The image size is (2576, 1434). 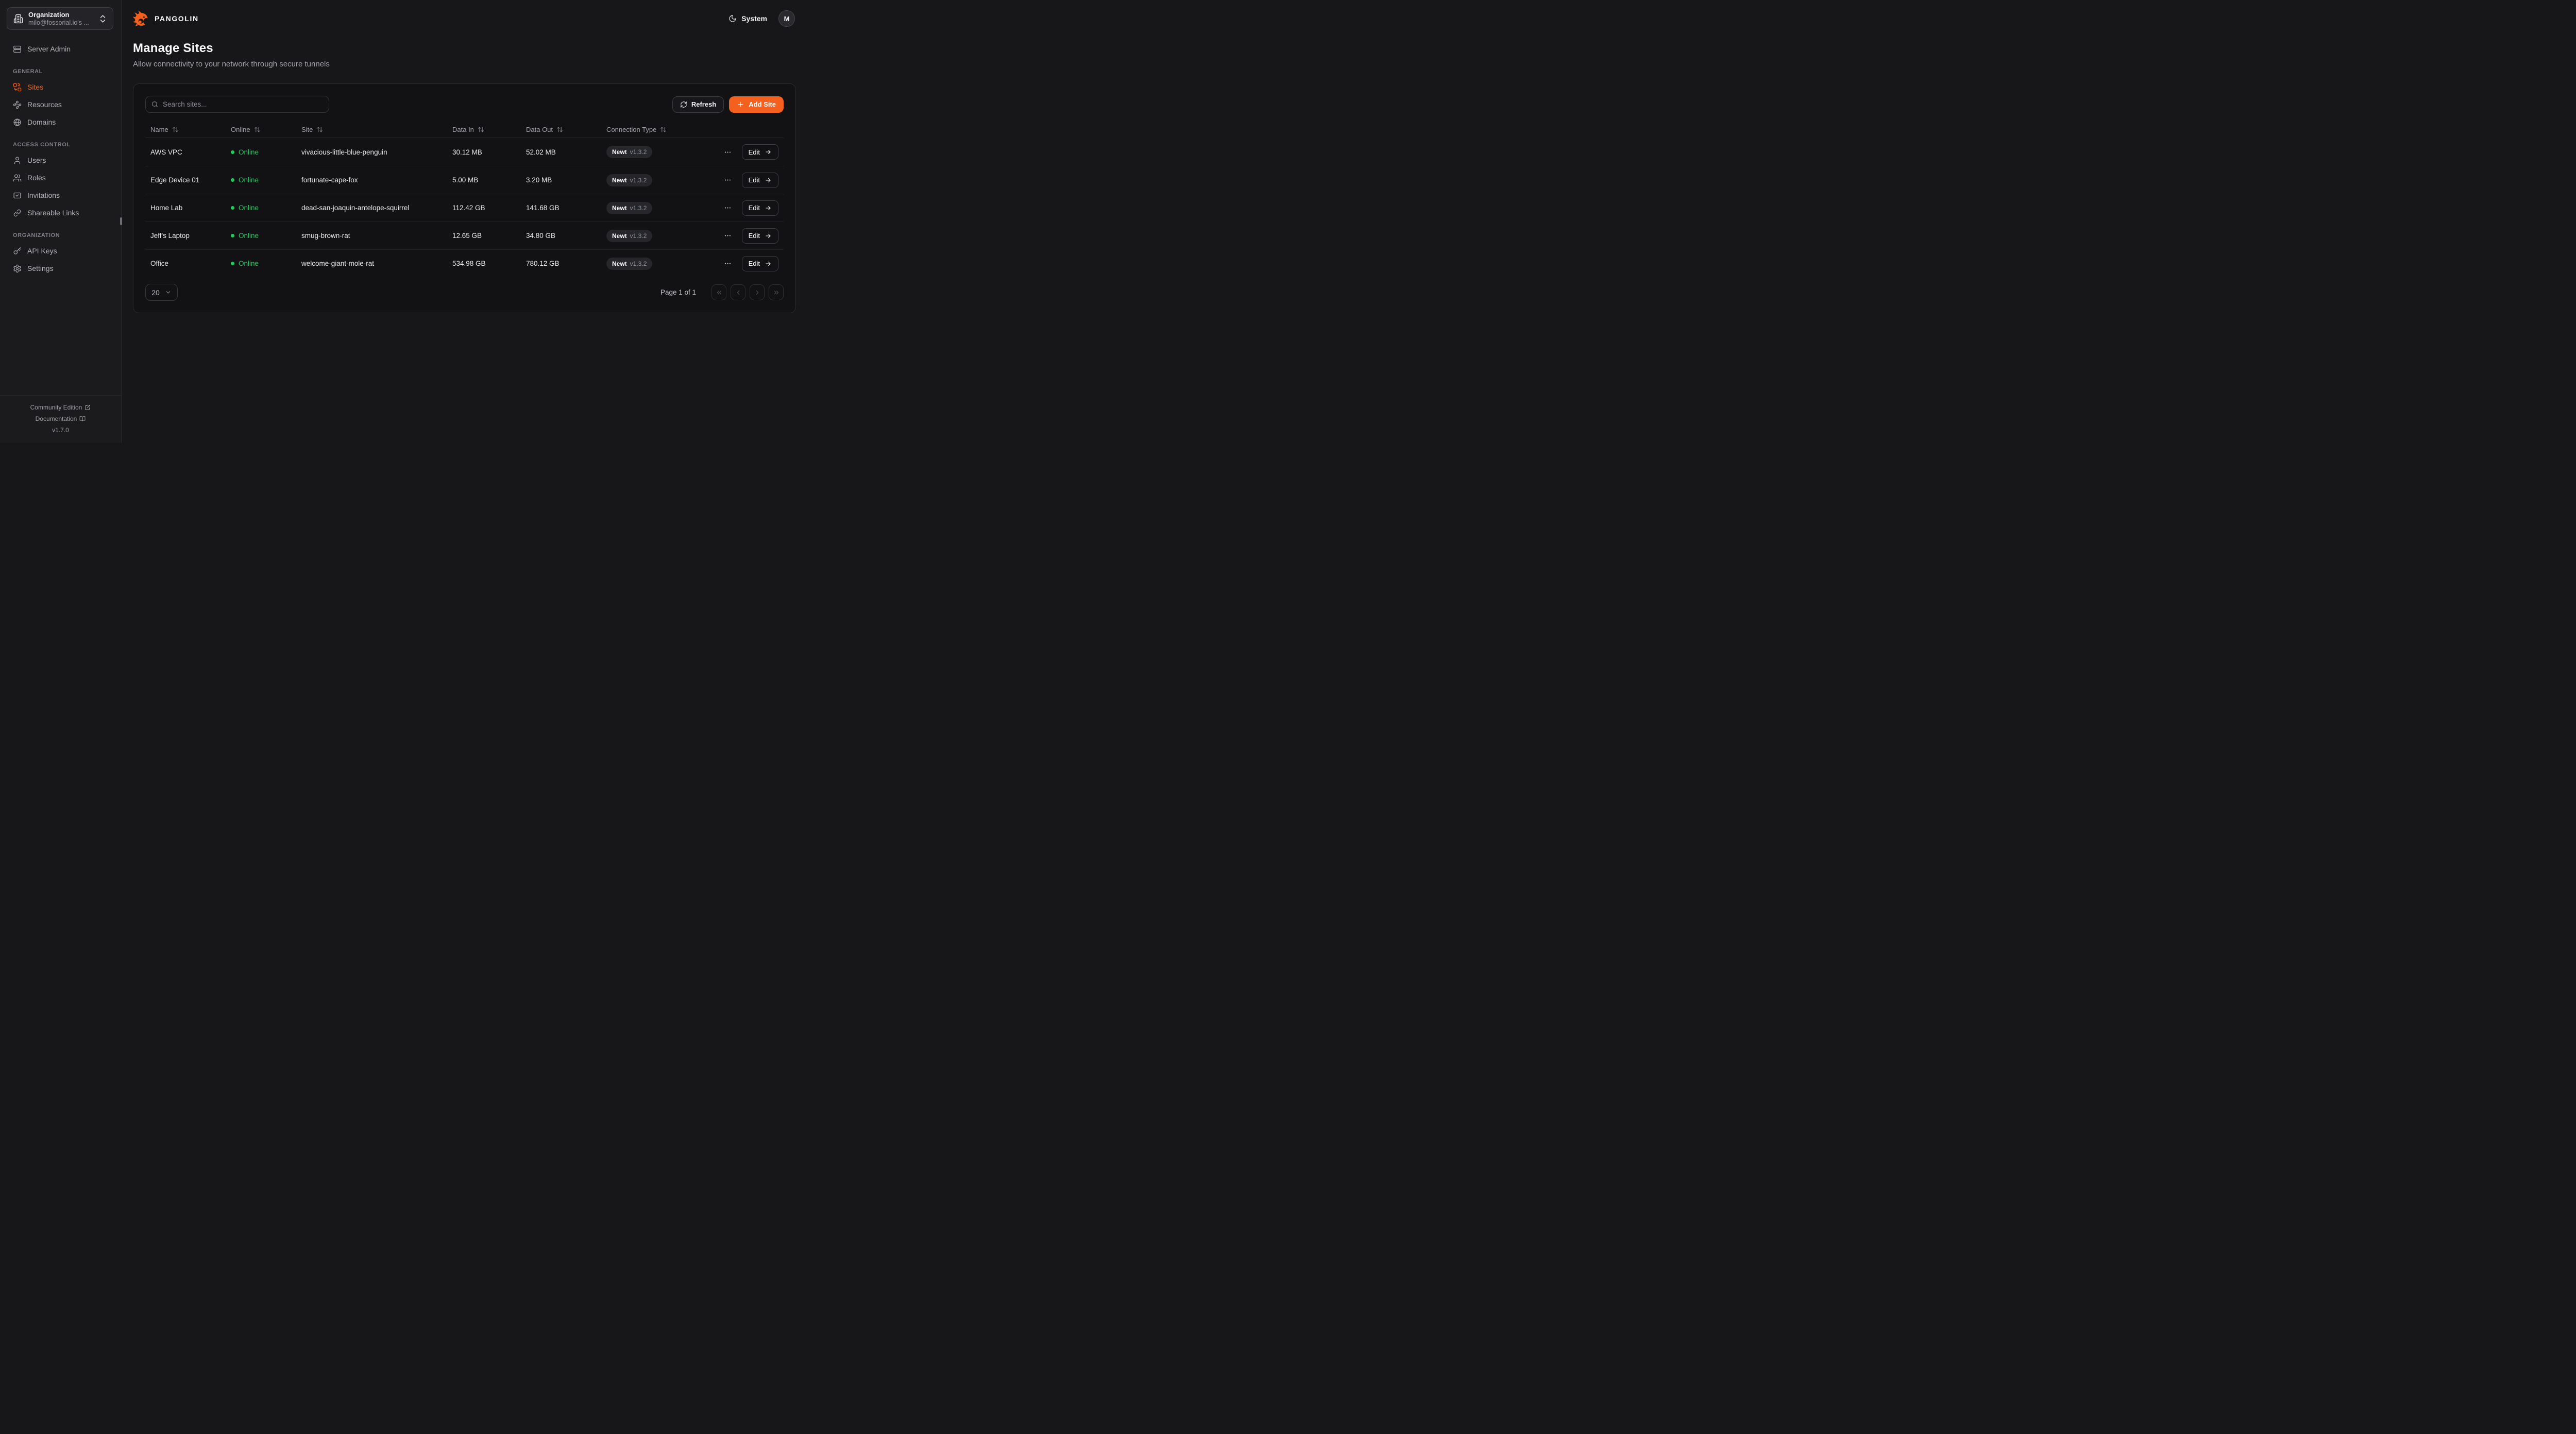 I want to click on first-page-button, so click(x=718, y=292).